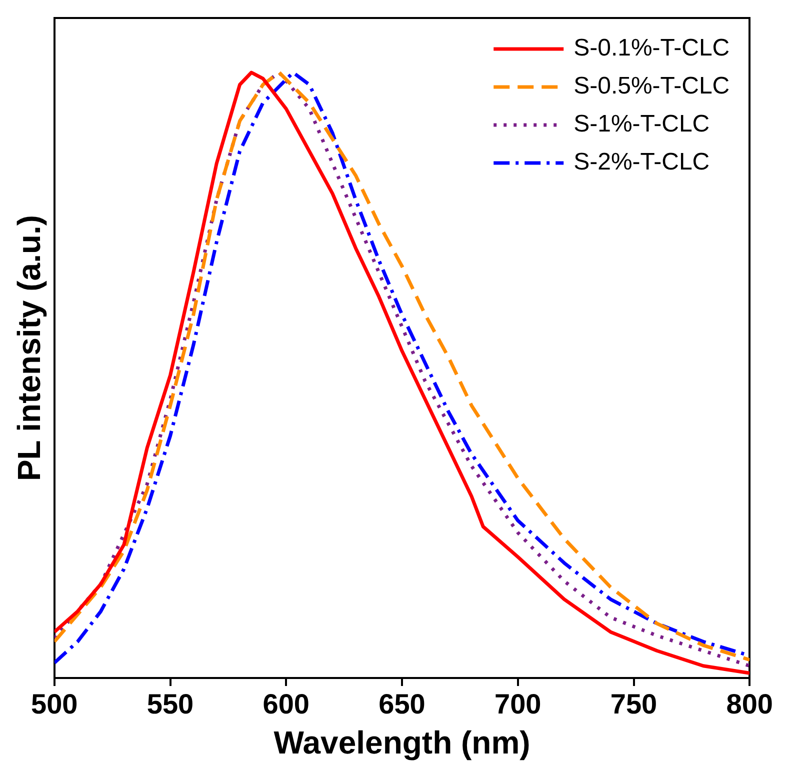 The height and width of the screenshot is (774, 785). I want to click on x-tick-label: 600, so click(286, 704).